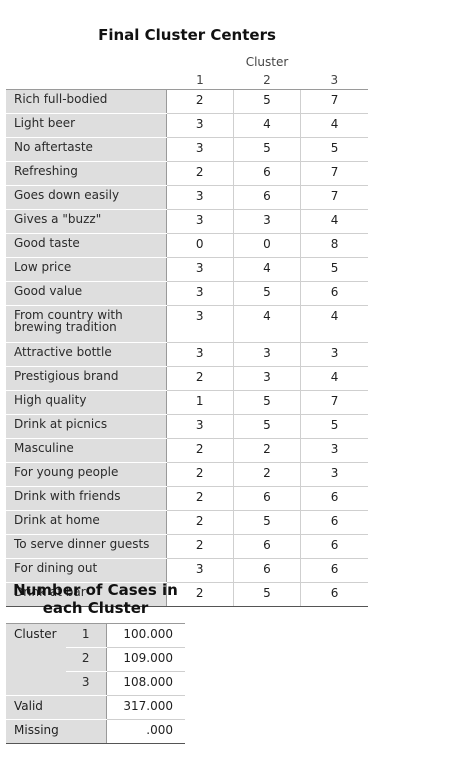 This screenshot has width=476, height=761. I want to click on attribute-label: From country with brewing tradition, so click(86, 324).